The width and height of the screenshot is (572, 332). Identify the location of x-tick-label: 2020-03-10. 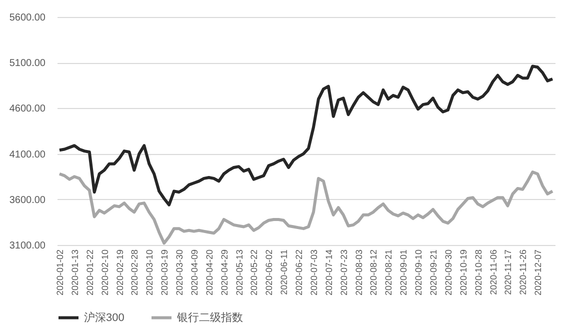
(149, 273).